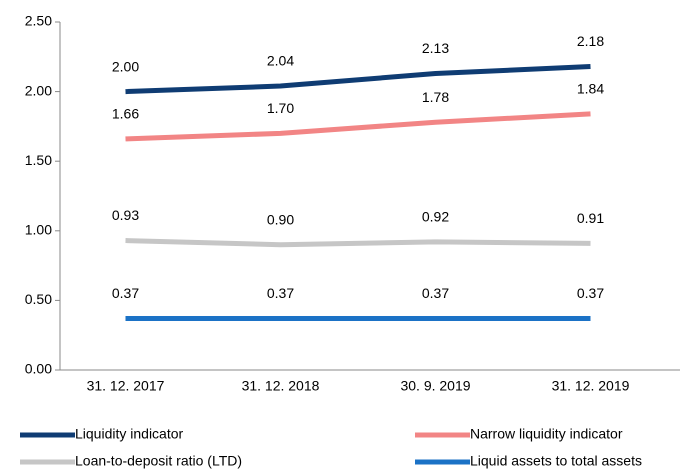  Describe the element at coordinates (280, 61) in the screenshot. I see `data-label: 2.04` at that location.